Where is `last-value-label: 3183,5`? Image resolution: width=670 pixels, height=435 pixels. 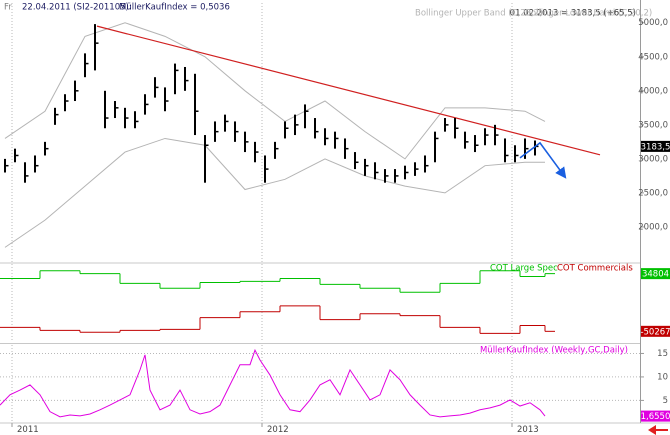
last-value-label: 3183,5 is located at coordinates (655, 147).